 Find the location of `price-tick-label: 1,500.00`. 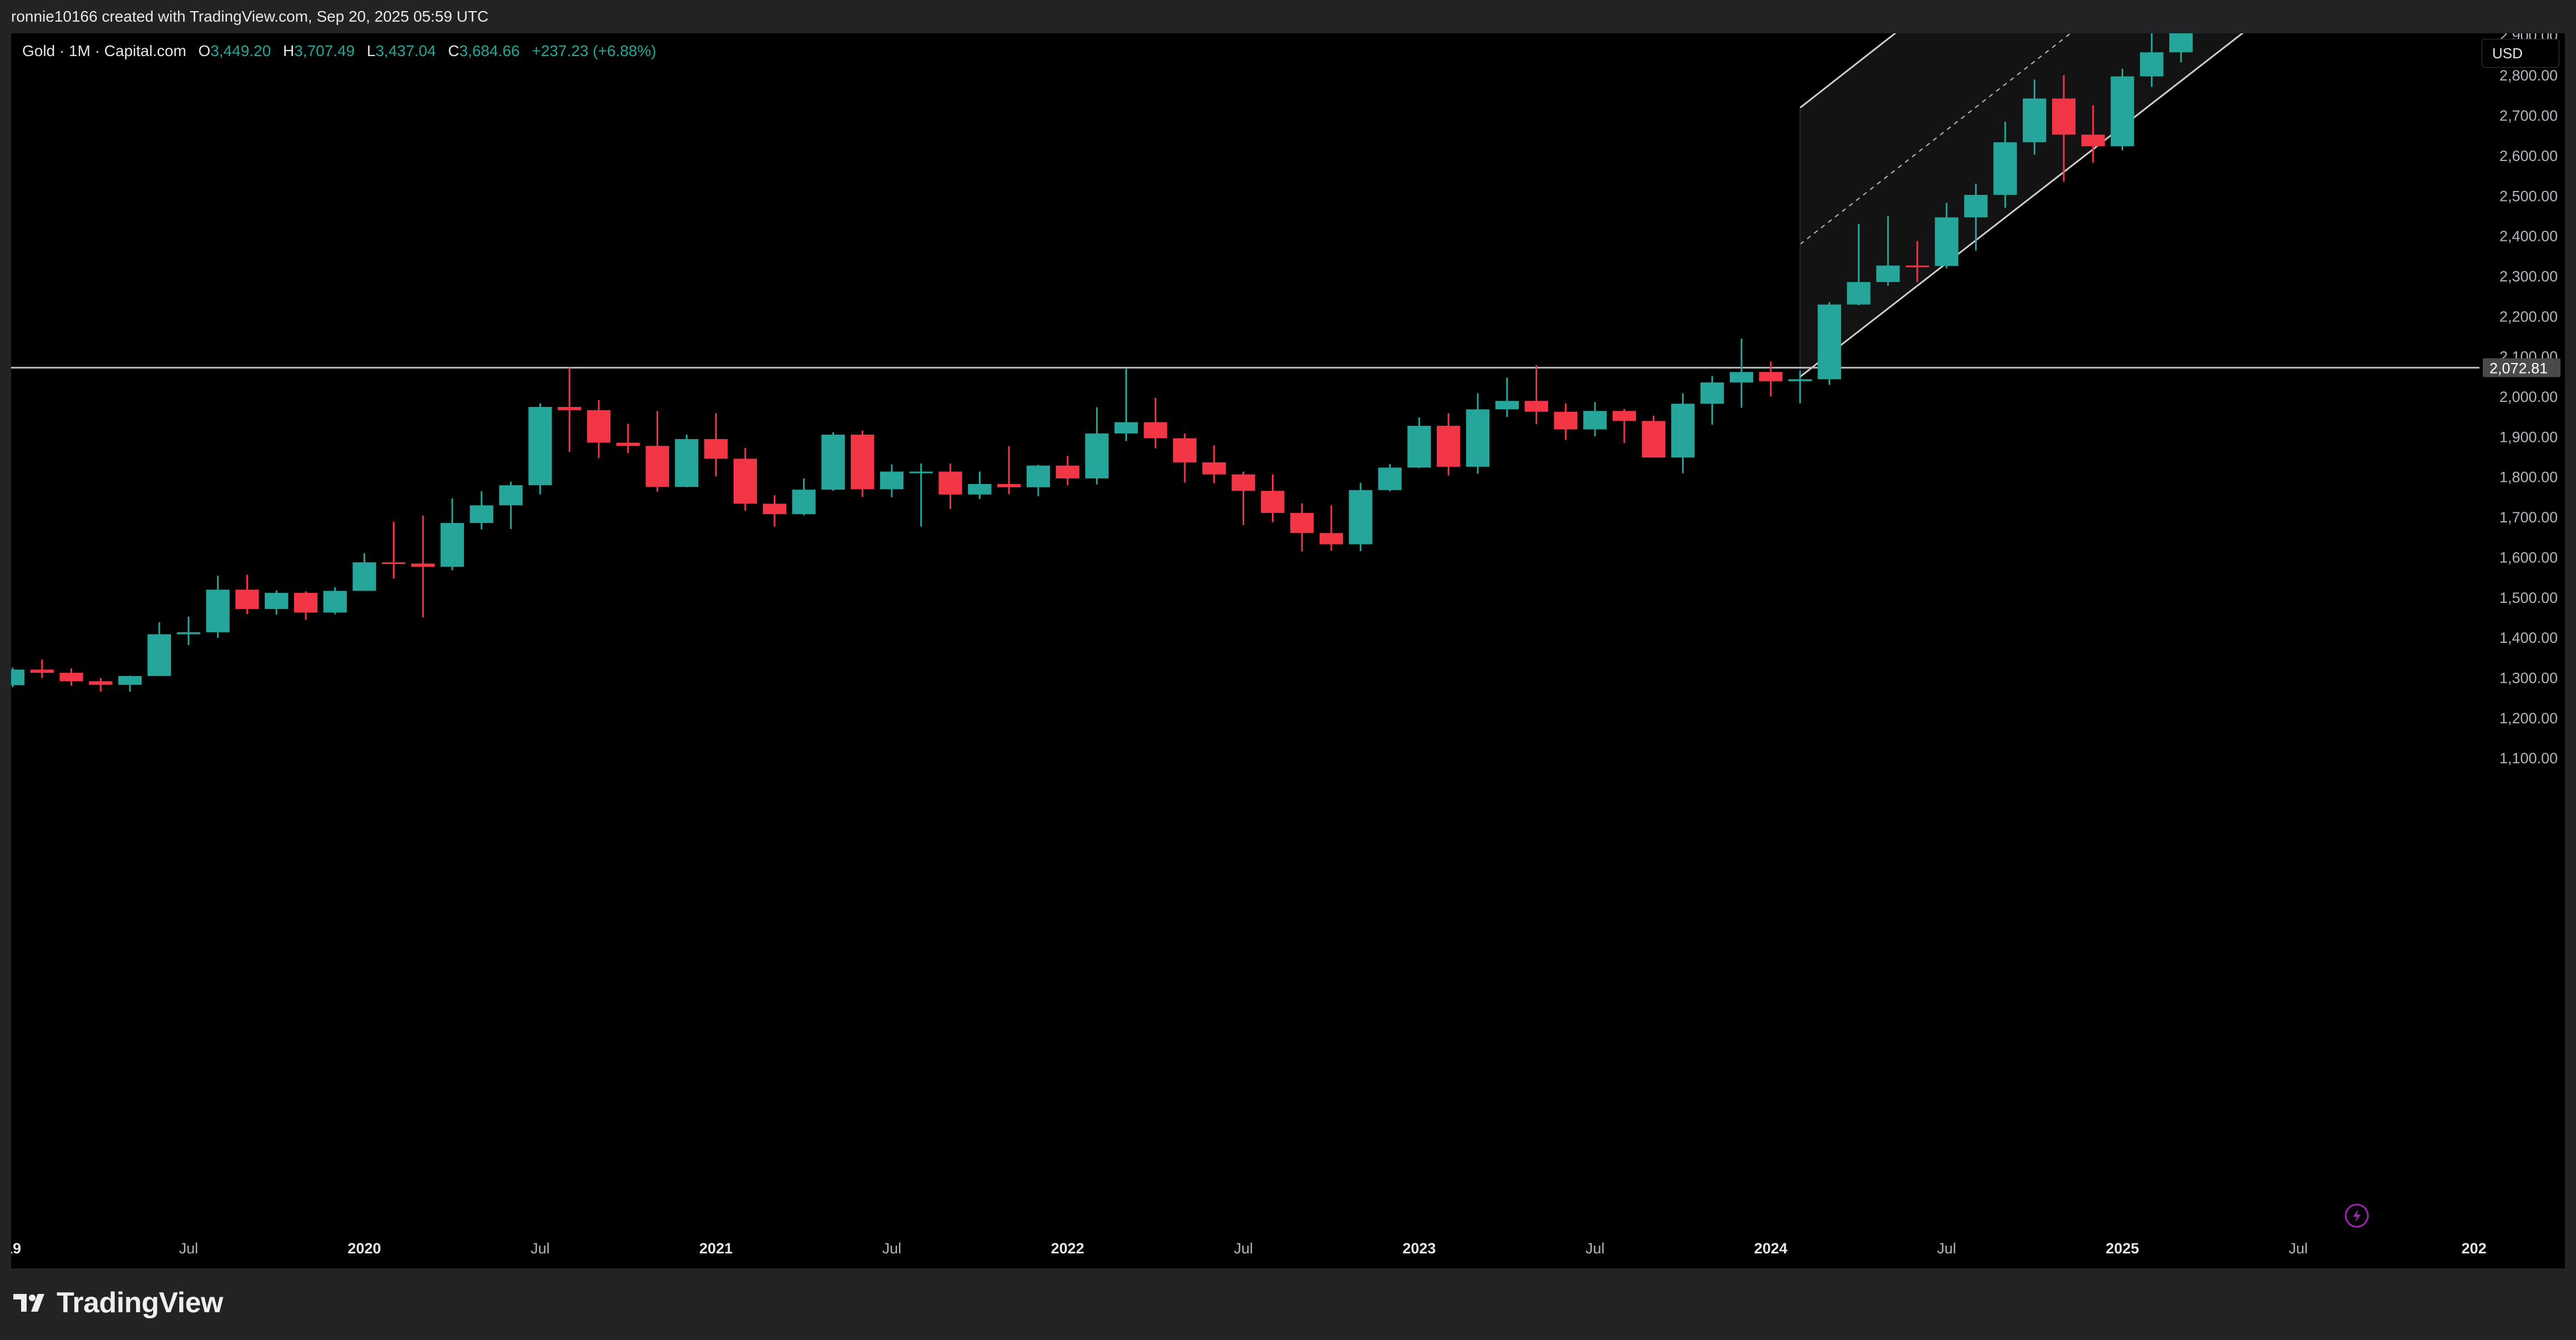

price-tick-label: 1,500.00 is located at coordinates (2528, 598).